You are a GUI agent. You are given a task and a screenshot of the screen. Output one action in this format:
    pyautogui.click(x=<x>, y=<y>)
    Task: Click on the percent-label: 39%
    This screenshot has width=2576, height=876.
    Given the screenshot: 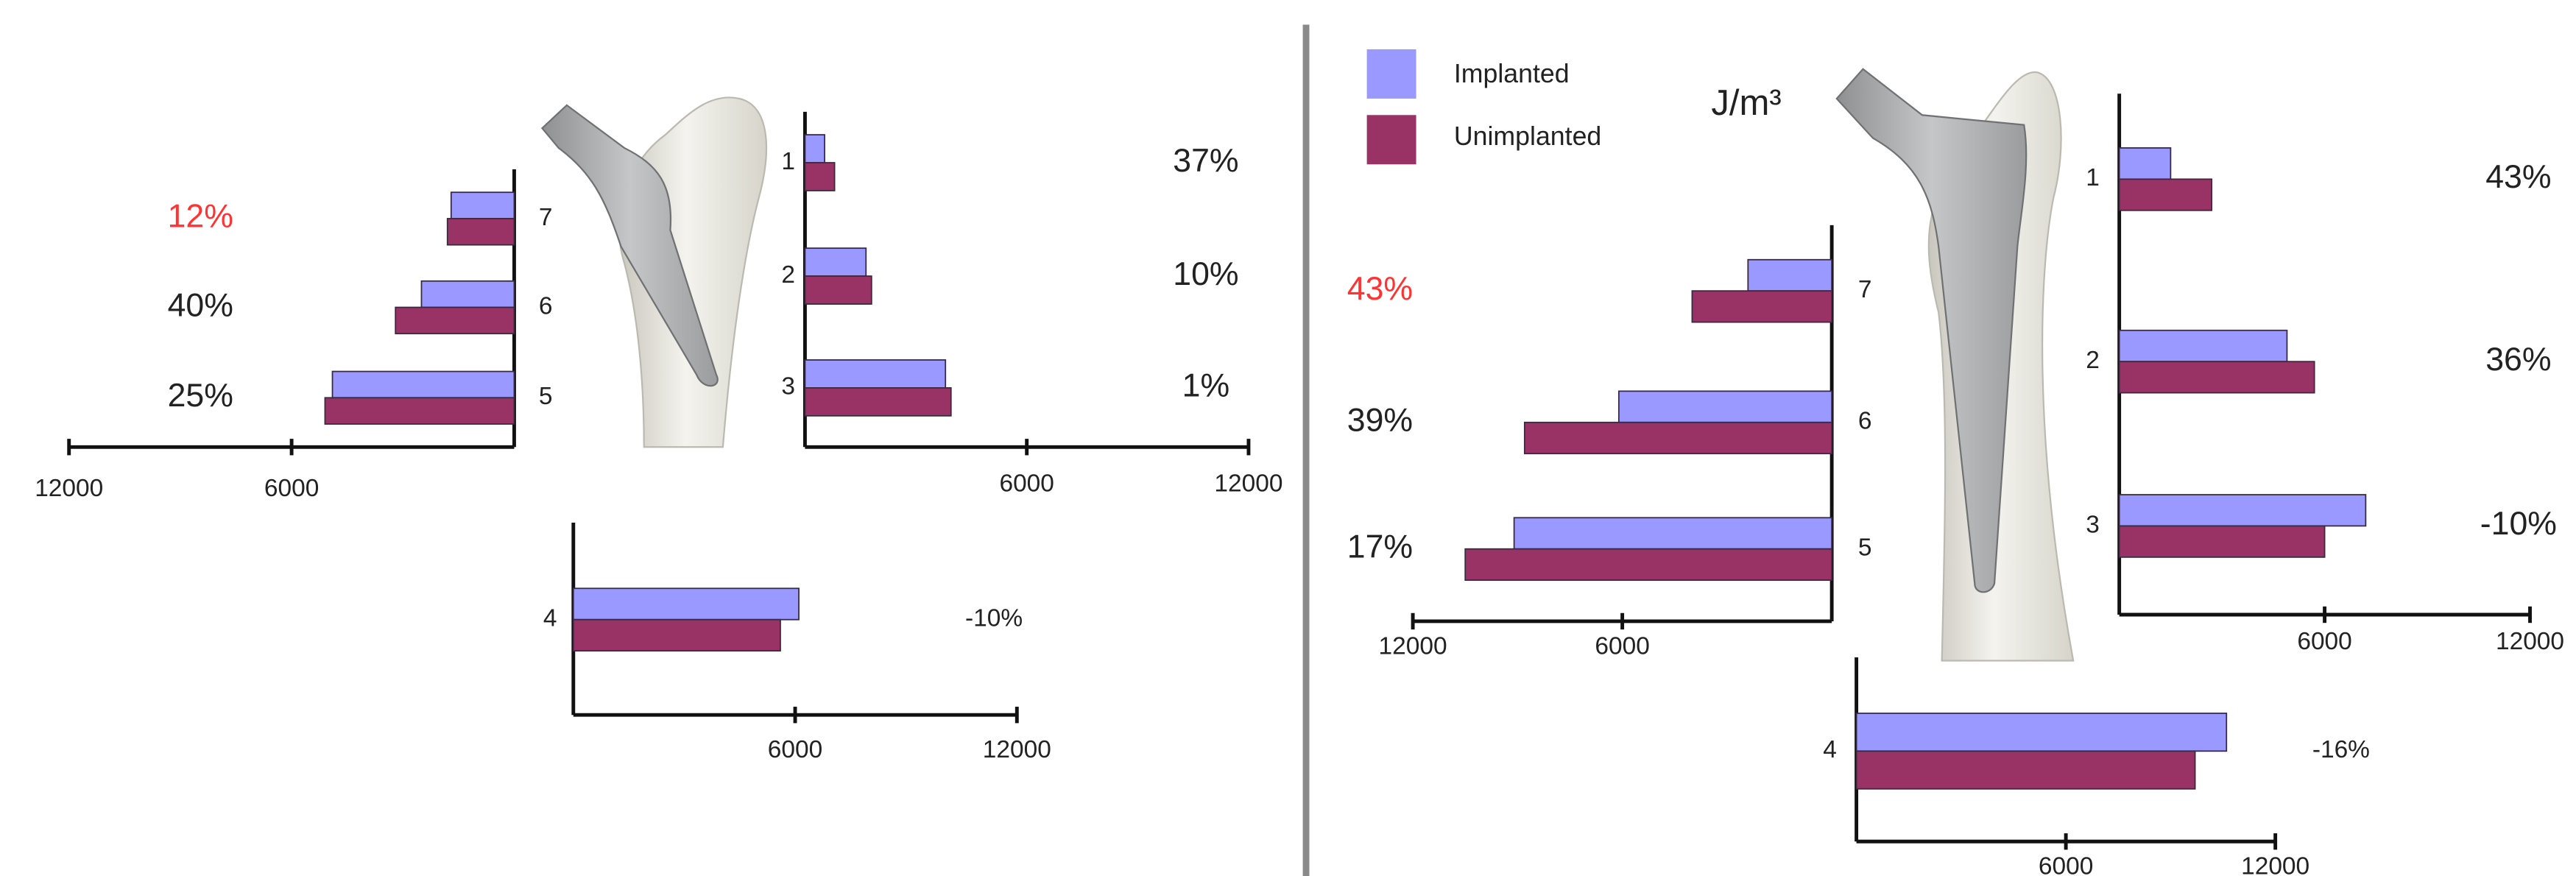 What is the action you would take?
    pyautogui.click(x=1380, y=421)
    